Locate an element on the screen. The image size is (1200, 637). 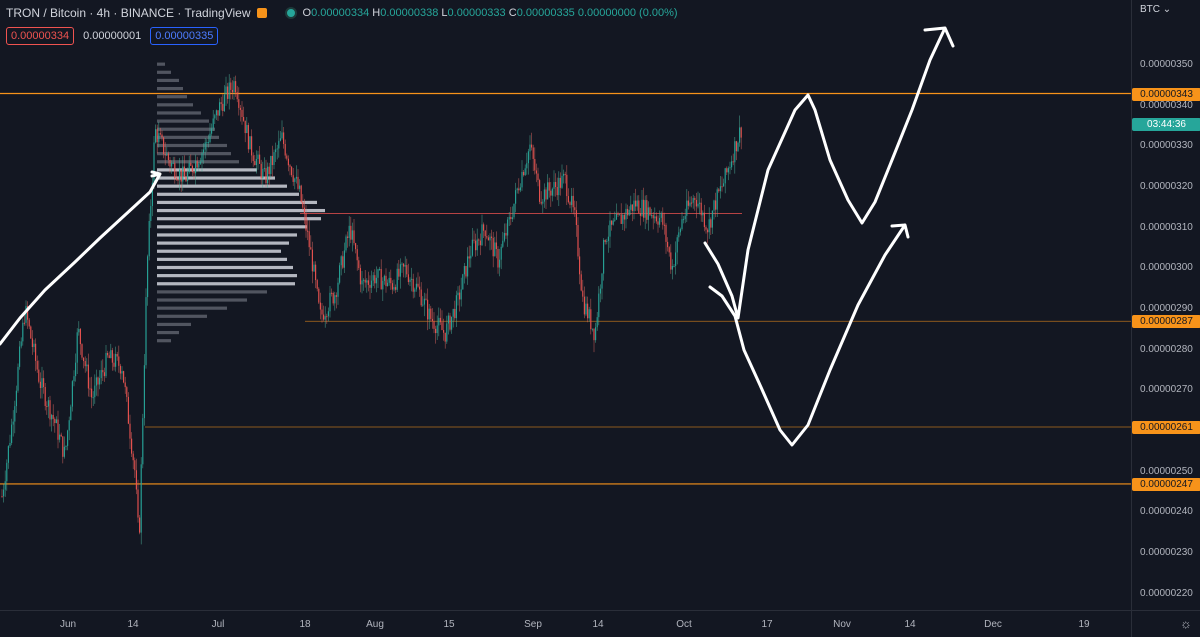
chevron-down-icon: ⌄ is located at coordinates (1167, 9).